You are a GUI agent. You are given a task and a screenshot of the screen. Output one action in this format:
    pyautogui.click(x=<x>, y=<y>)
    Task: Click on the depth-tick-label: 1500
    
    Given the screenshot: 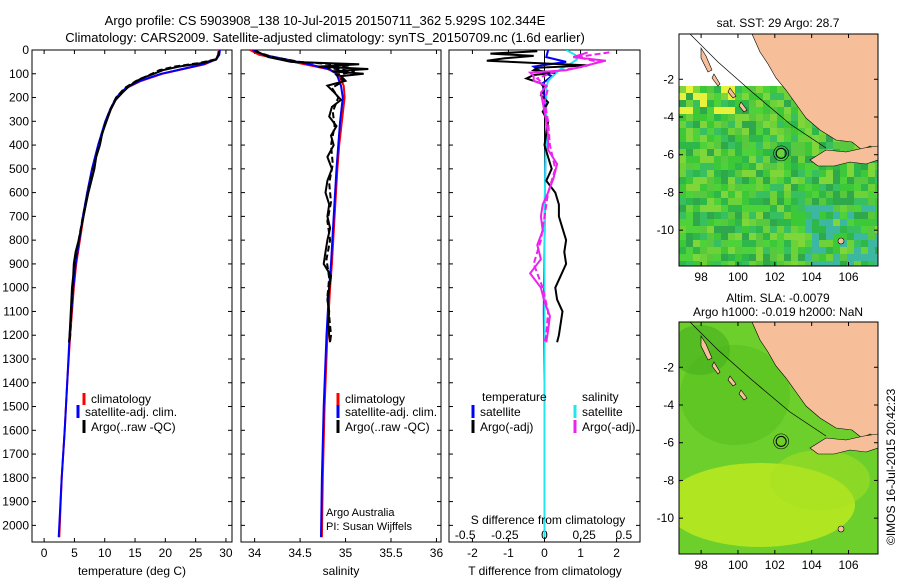 What is the action you would take?
    pyautogui.click(x=15, y=407)
    